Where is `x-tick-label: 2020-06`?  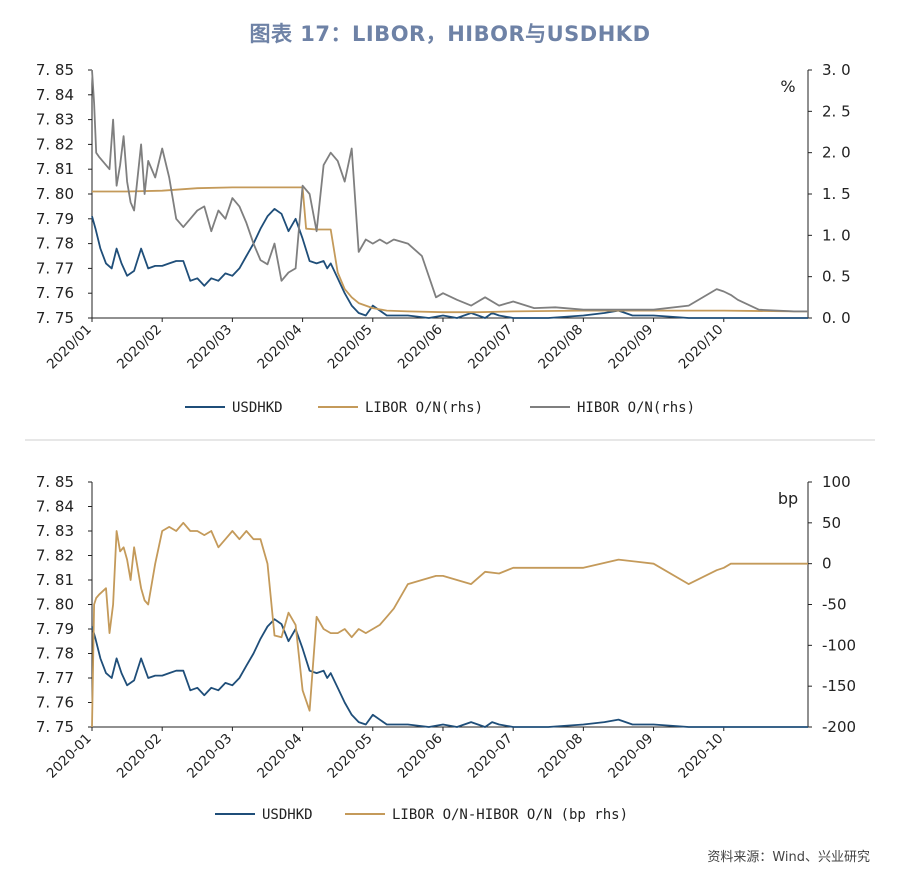
x-tick-label: 2020-06 is located at coordinates (420, 756).